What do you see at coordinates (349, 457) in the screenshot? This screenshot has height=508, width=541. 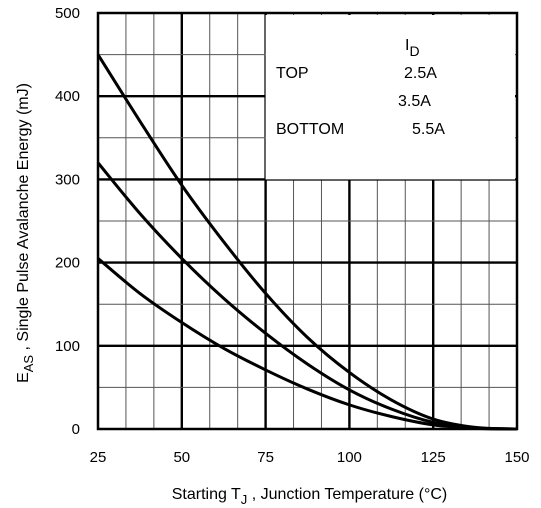 I see `x-tick-label: 100` at bounding box center [349, 457].